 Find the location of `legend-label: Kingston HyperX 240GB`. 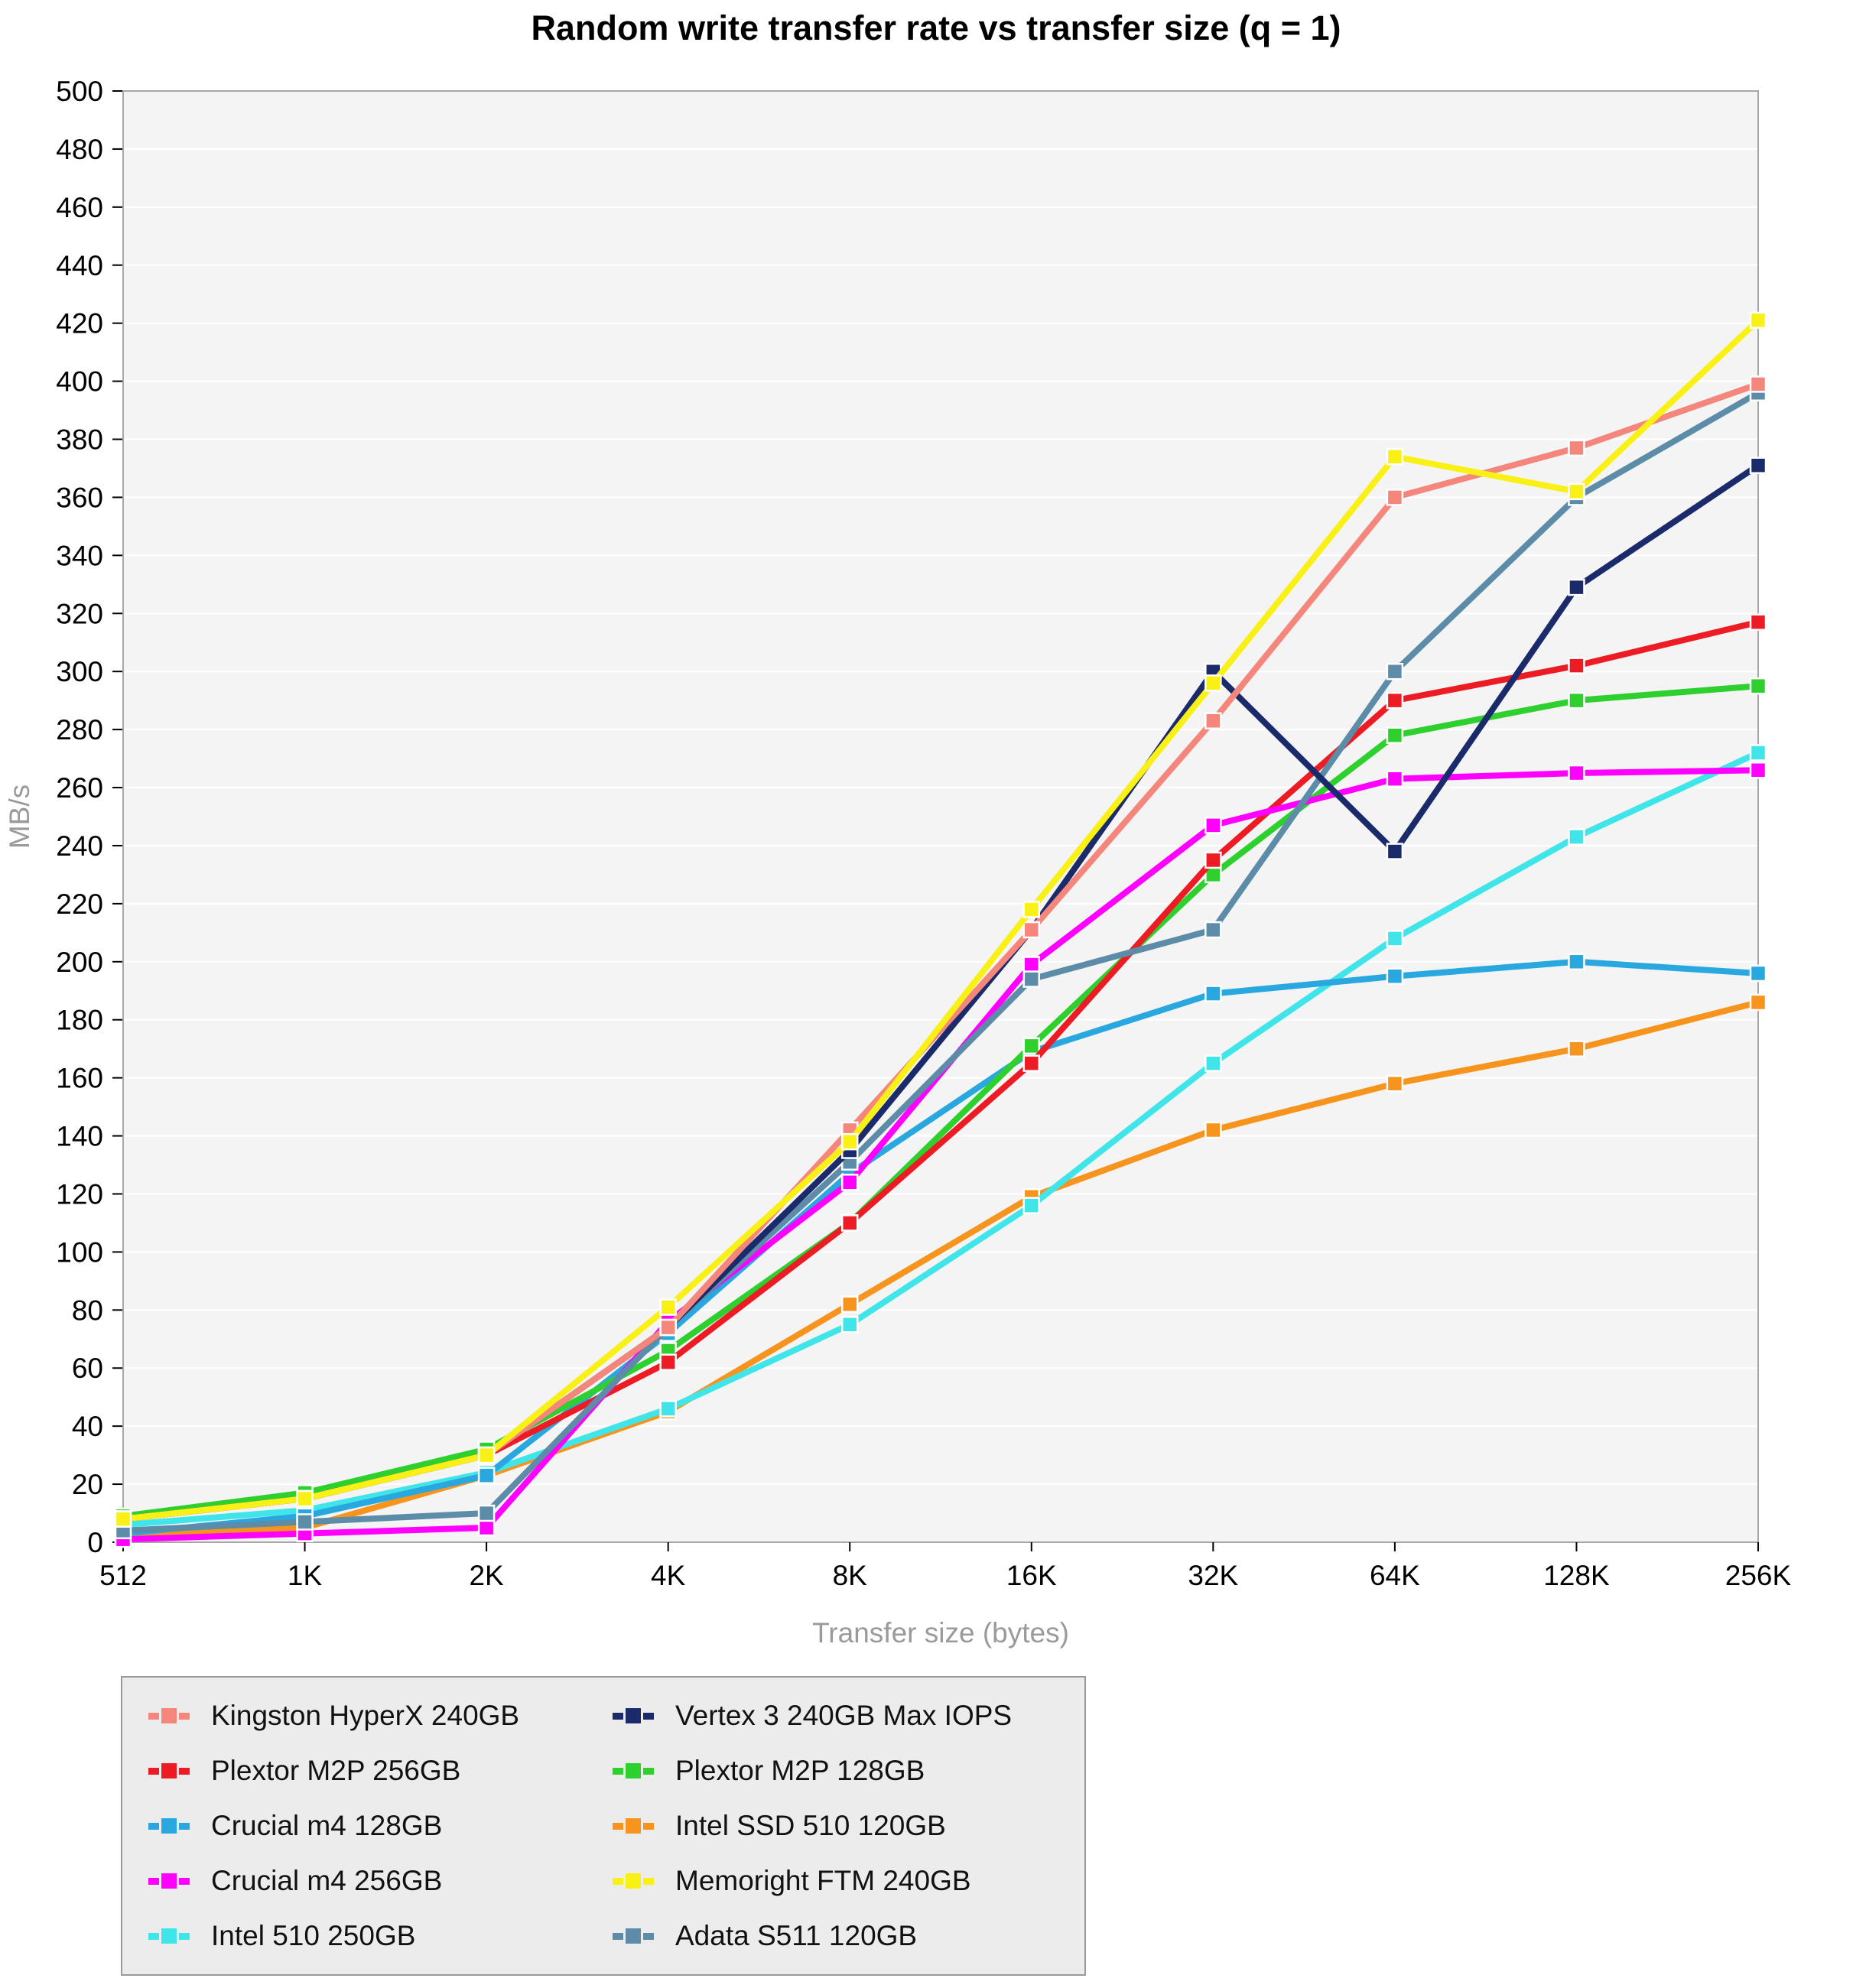

legend-label: Kingston HyperX 240GB is located at coordinates (365, 1715).